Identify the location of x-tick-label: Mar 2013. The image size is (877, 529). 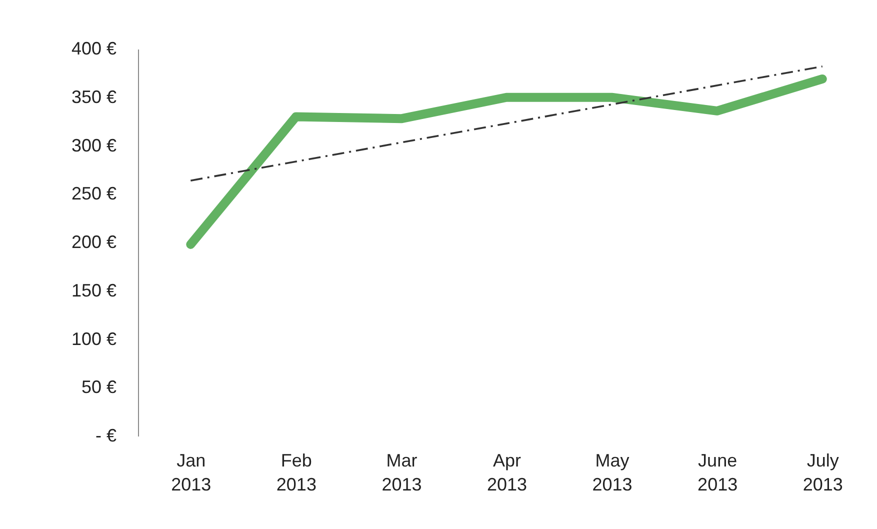
(402, 472).